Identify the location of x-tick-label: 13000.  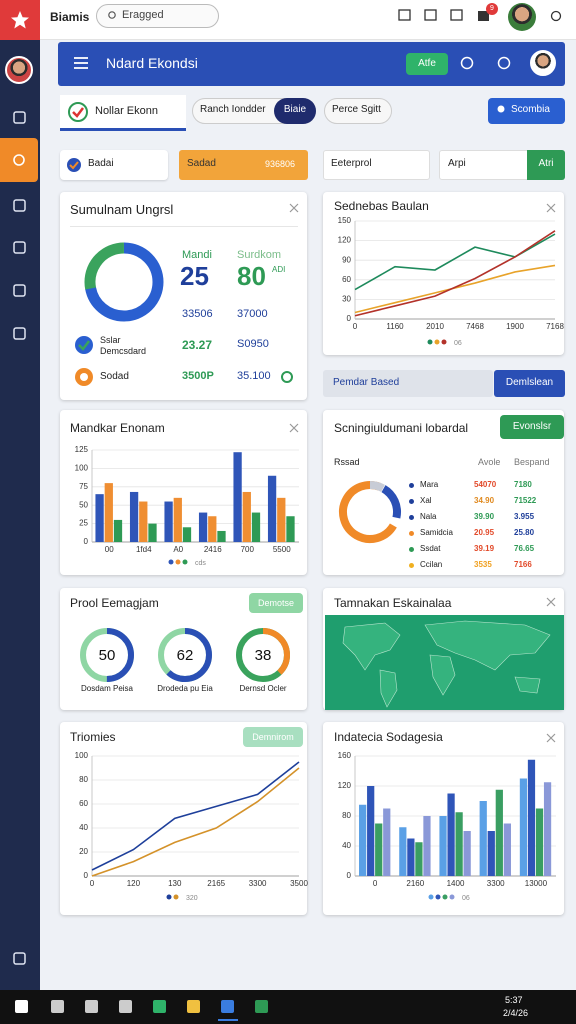
(536, 883).